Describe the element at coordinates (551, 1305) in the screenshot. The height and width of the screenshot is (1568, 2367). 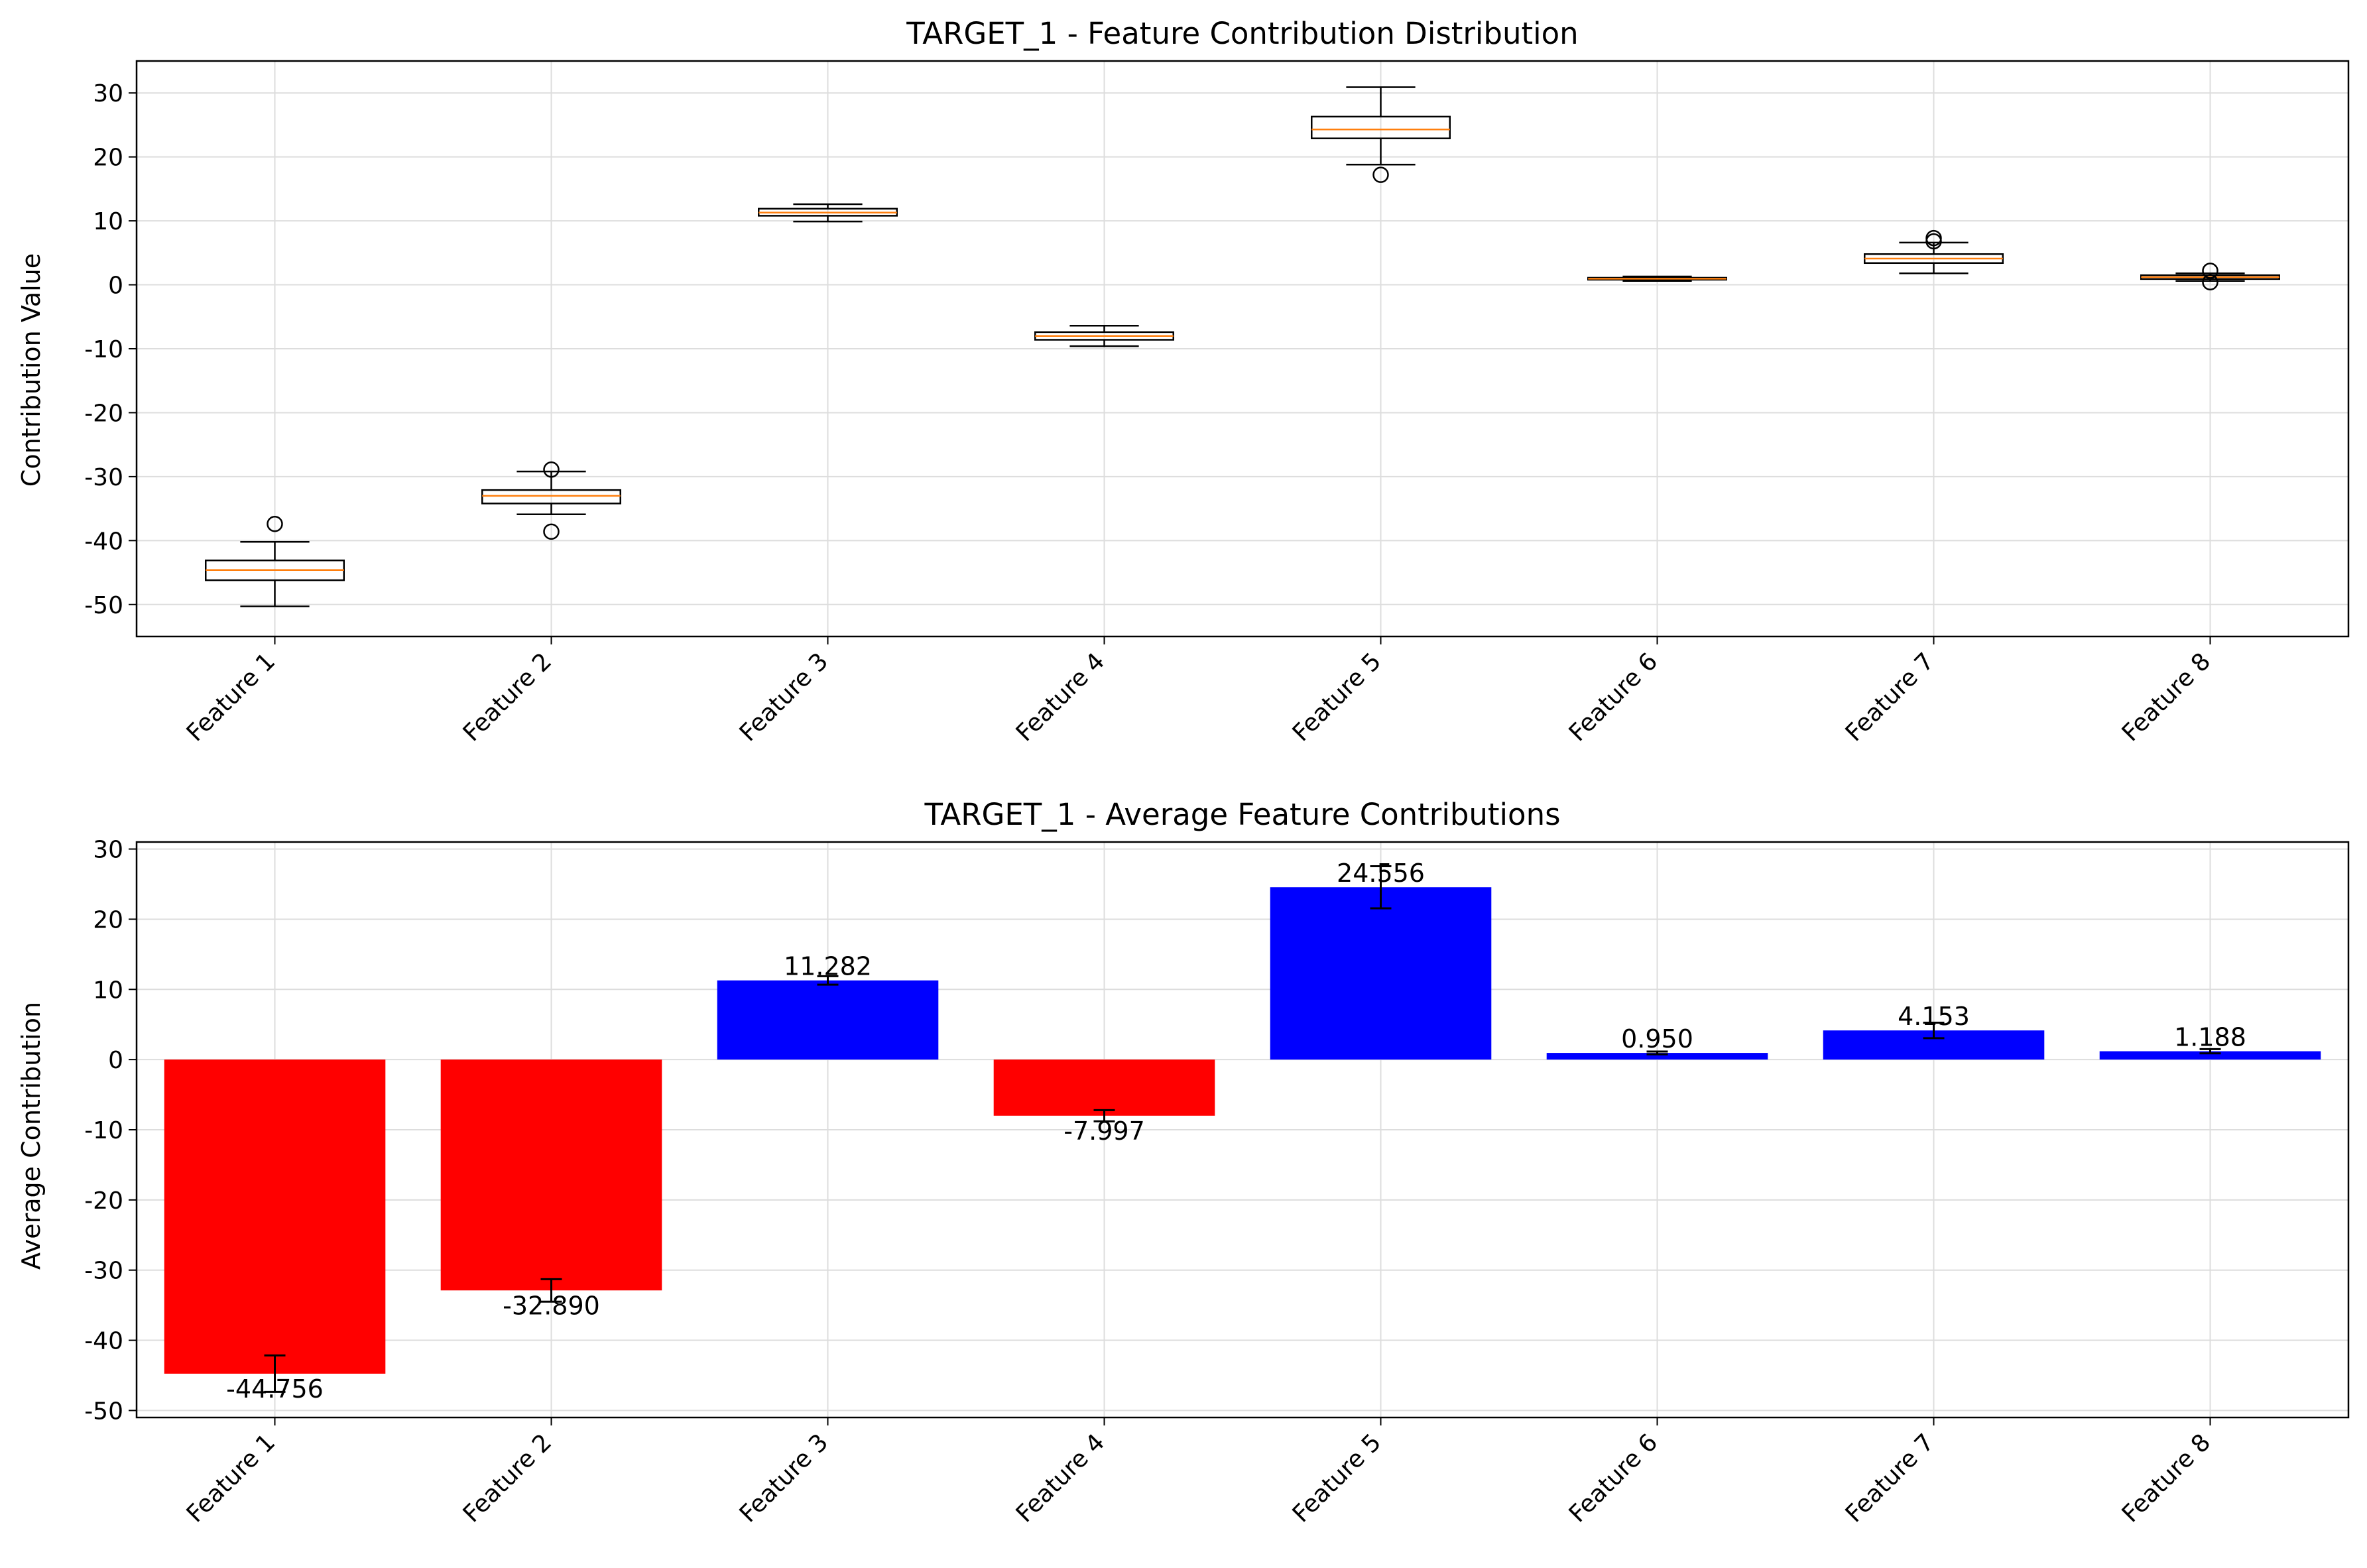
I see `bar-value-label: -32.890` at that location.